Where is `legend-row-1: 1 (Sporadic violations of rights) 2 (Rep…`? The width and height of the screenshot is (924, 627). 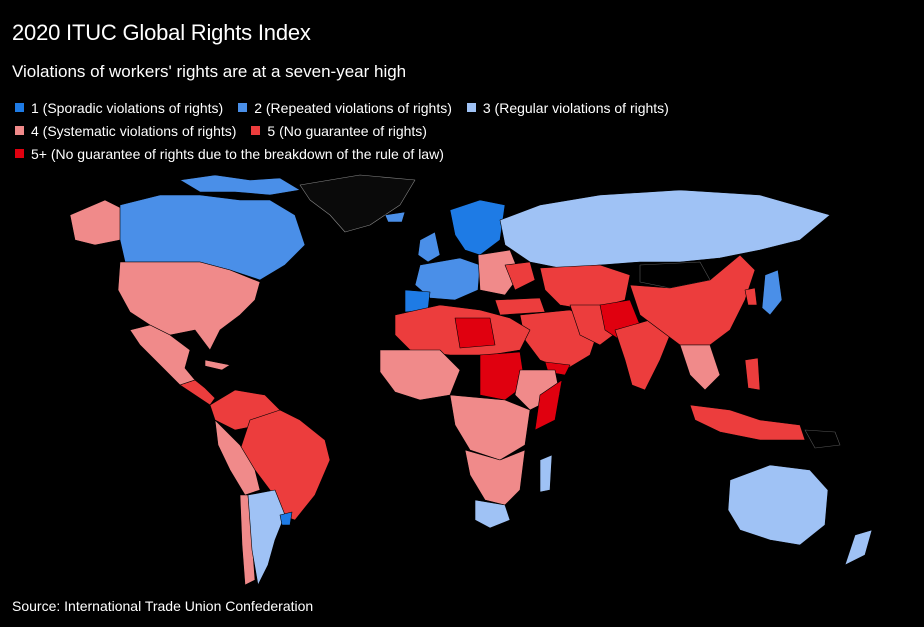 legend-row-1: 1 (Sporadic violations of rights) 2 (Rep… is located at coordinates (348, 107).